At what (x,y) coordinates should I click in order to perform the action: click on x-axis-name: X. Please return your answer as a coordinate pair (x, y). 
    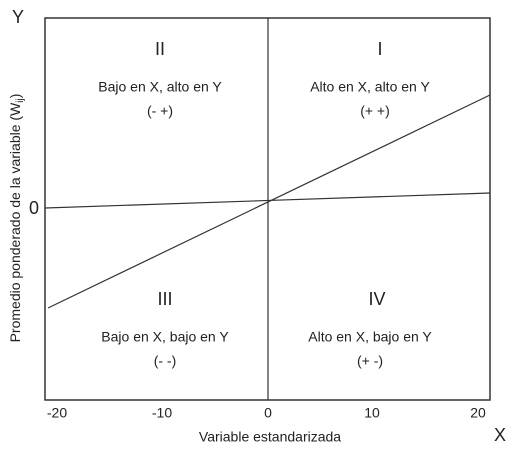
    Looking at the image, I should click on (500, 435).